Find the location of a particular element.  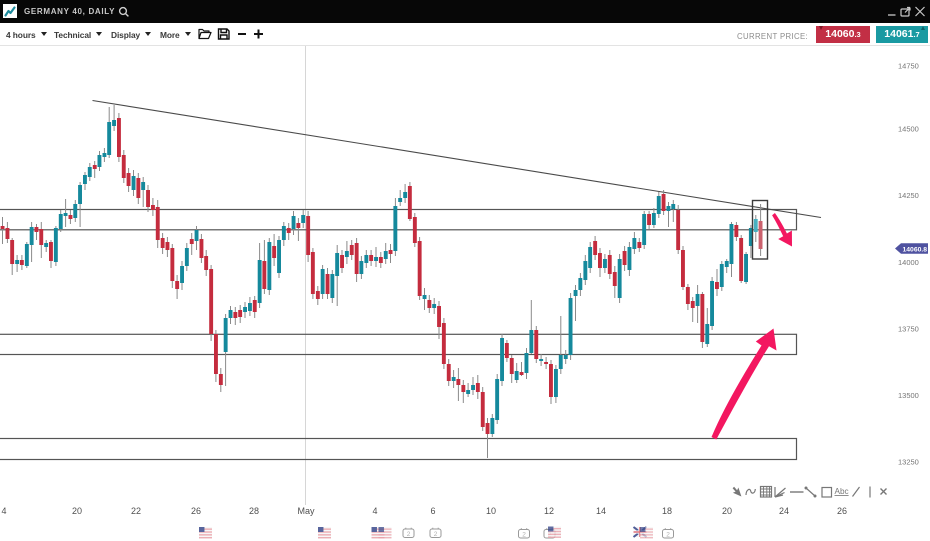

svg-text: 28 is located at coordinates (254, 511).